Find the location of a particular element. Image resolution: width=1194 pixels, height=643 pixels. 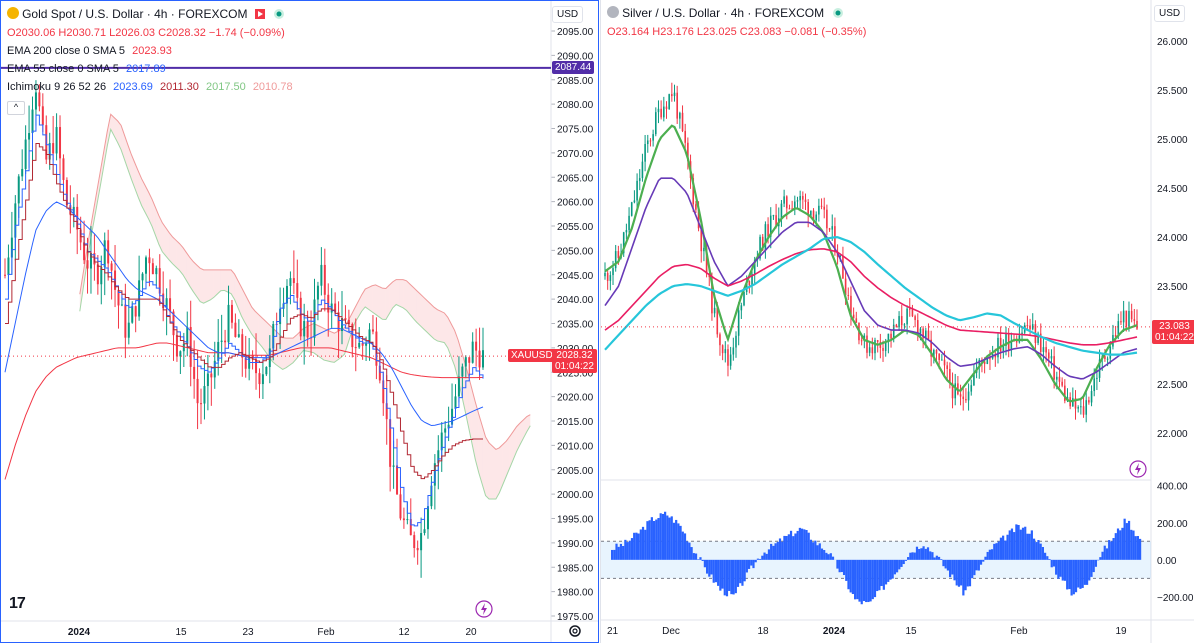

ema55-legend: EMA 55 close 0 SMA 5 2017.89 is located at coordinates (150, 69).